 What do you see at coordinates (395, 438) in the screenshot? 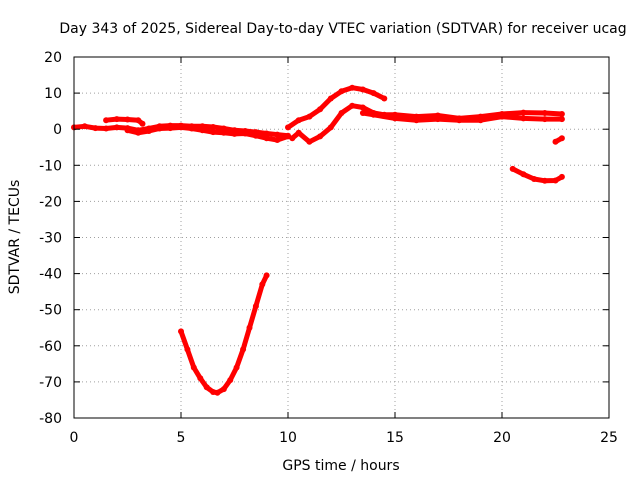
I see `x-tick-label: 15` at bounding box center [395, 438].